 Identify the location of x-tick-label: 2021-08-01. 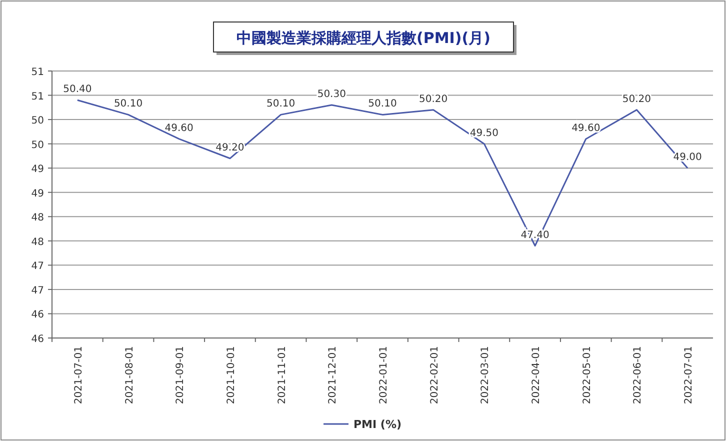
(130, 375).